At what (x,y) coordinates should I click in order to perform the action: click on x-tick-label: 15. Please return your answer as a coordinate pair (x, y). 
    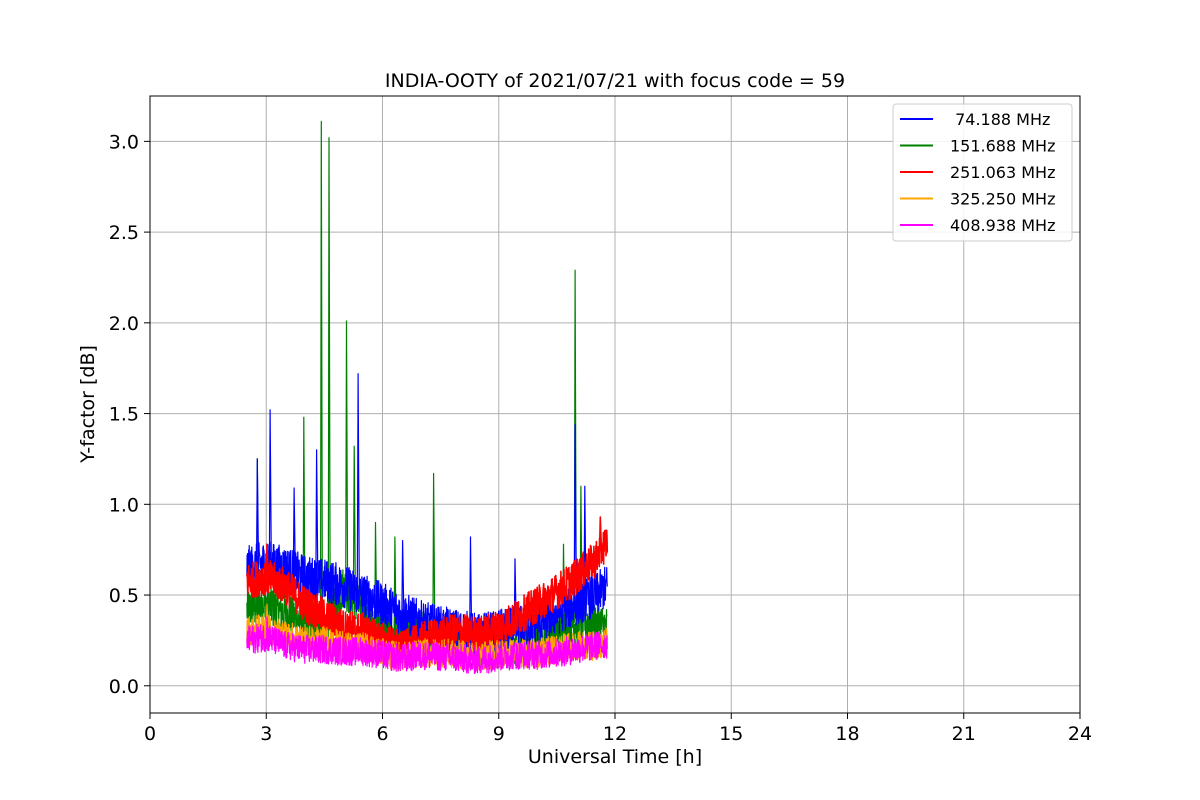
    Looking at the image, I should click on (731, 734).